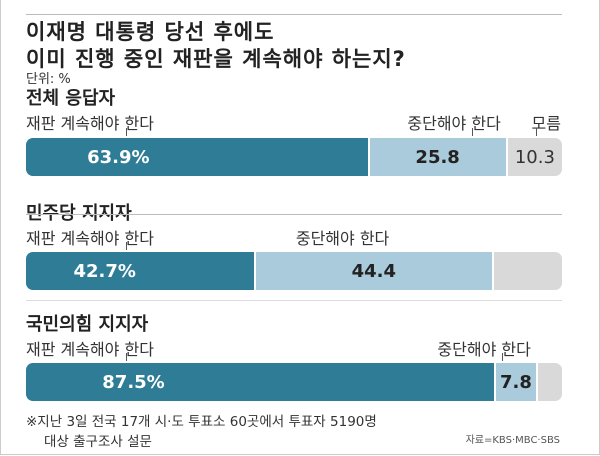  I want to click on category-label: 모름, so click(546, 123).